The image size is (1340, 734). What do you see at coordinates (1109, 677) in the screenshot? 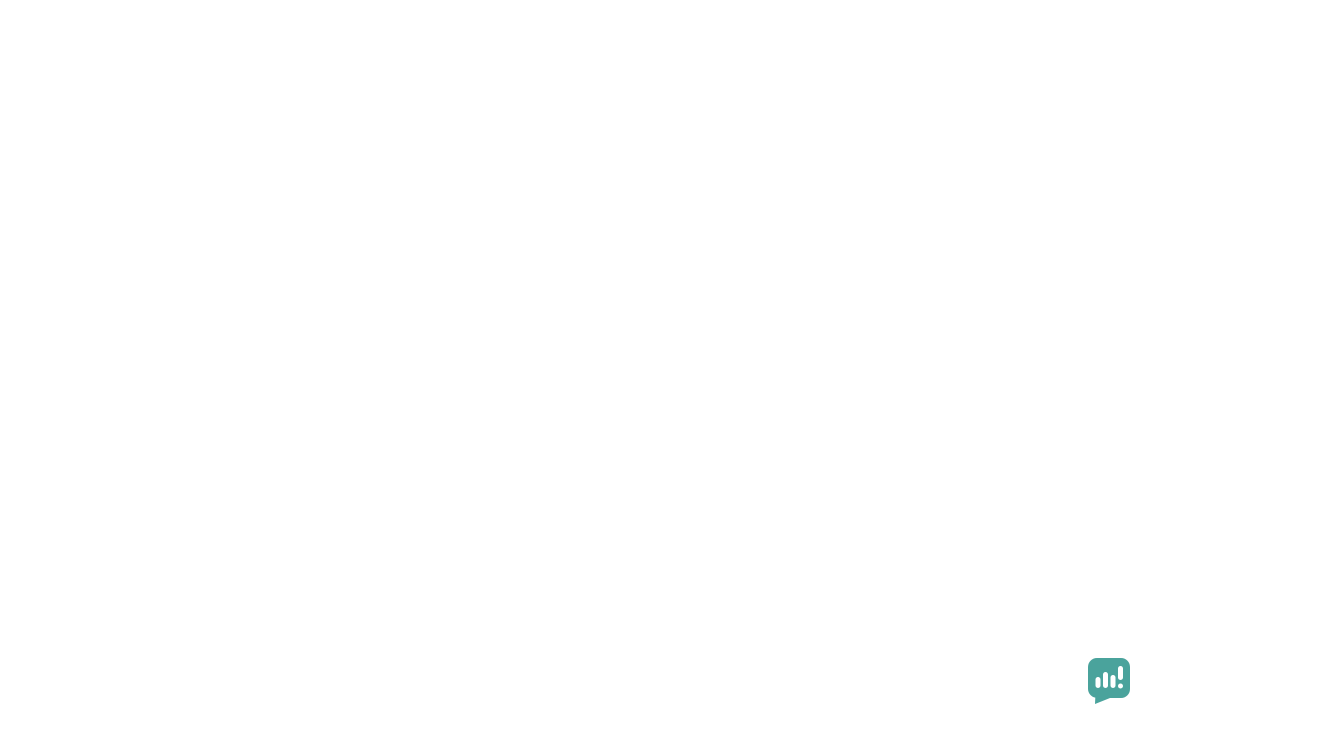
I see `bar-chart-glyph` at bounding box center [1109, 677].